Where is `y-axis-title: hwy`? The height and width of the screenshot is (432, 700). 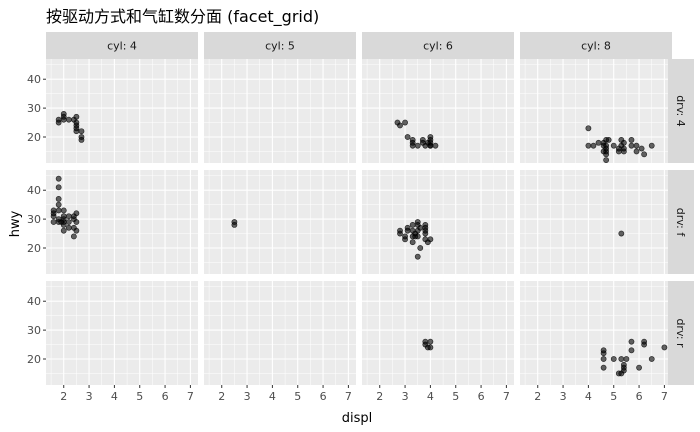 y-axis-title: hwy is located at coordinates (15, 223).